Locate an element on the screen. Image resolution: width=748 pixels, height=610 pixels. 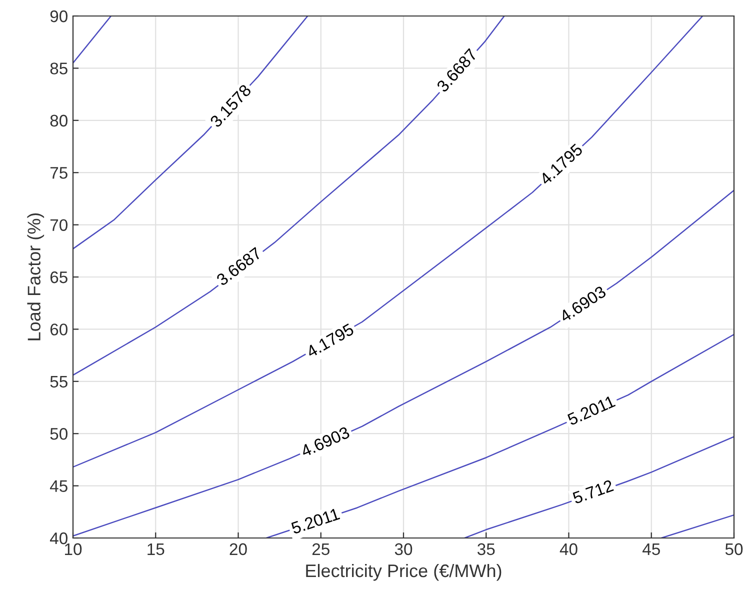
x-tick-label: 20 is located at coordinates (238, 549).